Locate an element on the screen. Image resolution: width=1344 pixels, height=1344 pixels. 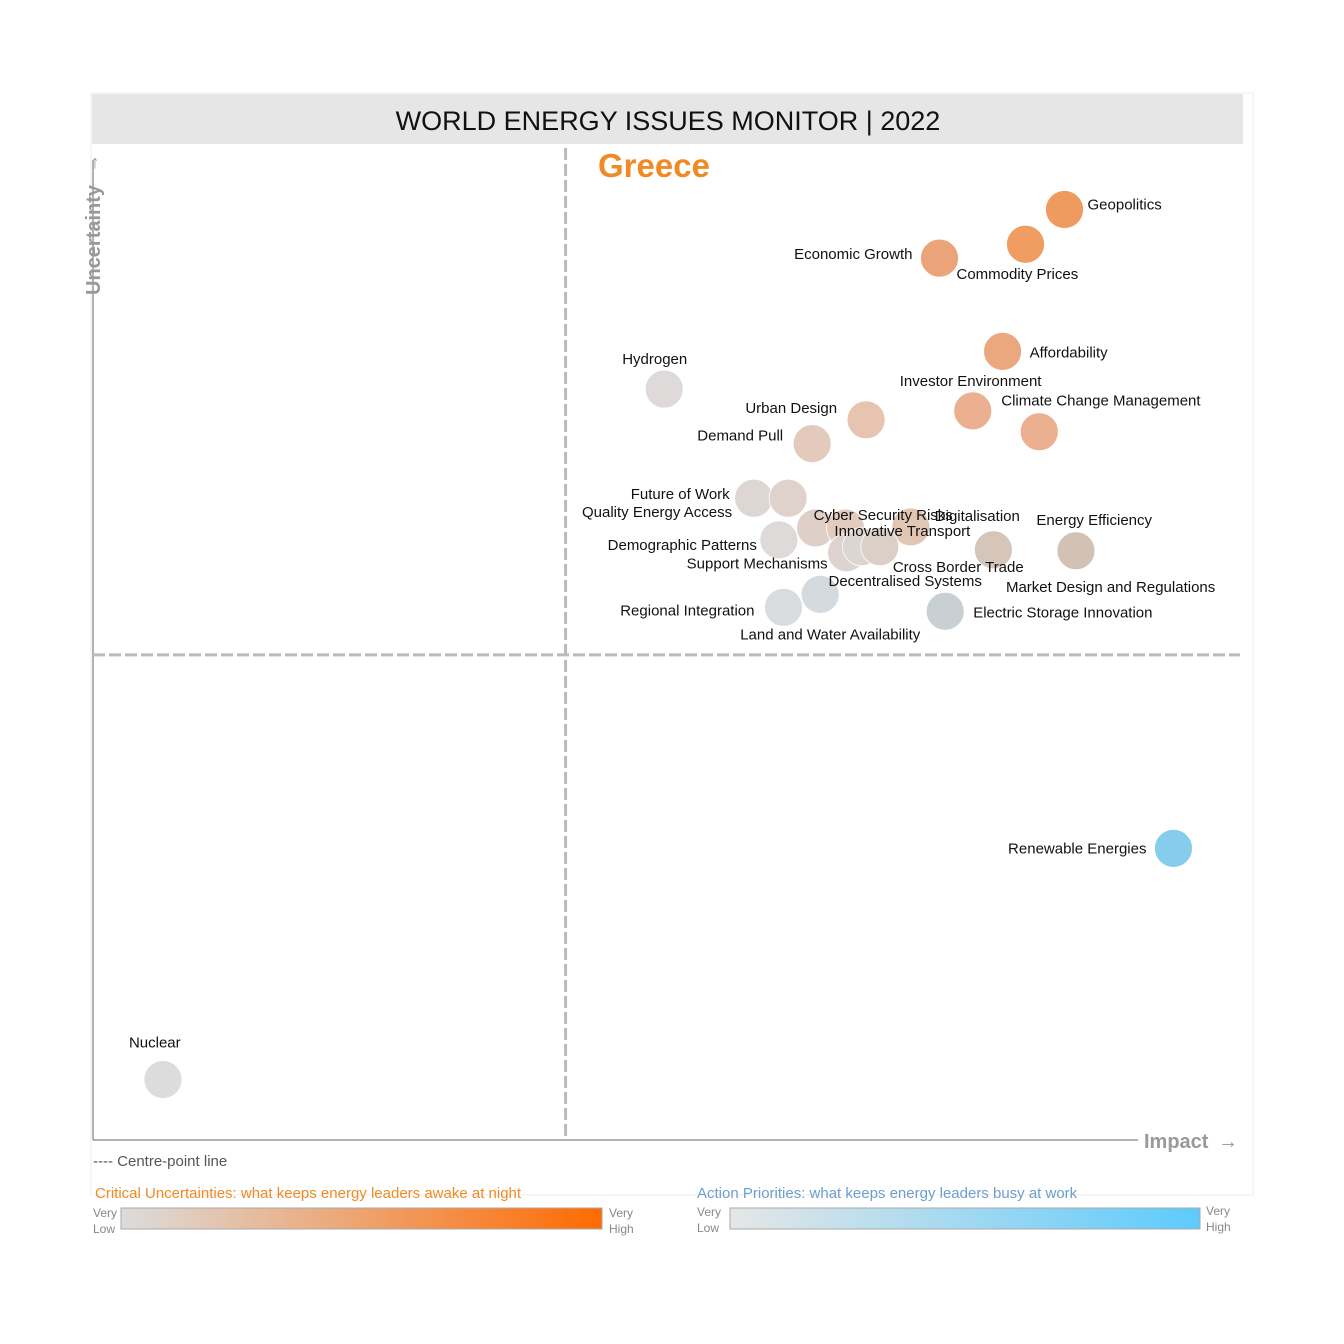
bubble-label: Investor Environment is located at coordinates (971, 381).